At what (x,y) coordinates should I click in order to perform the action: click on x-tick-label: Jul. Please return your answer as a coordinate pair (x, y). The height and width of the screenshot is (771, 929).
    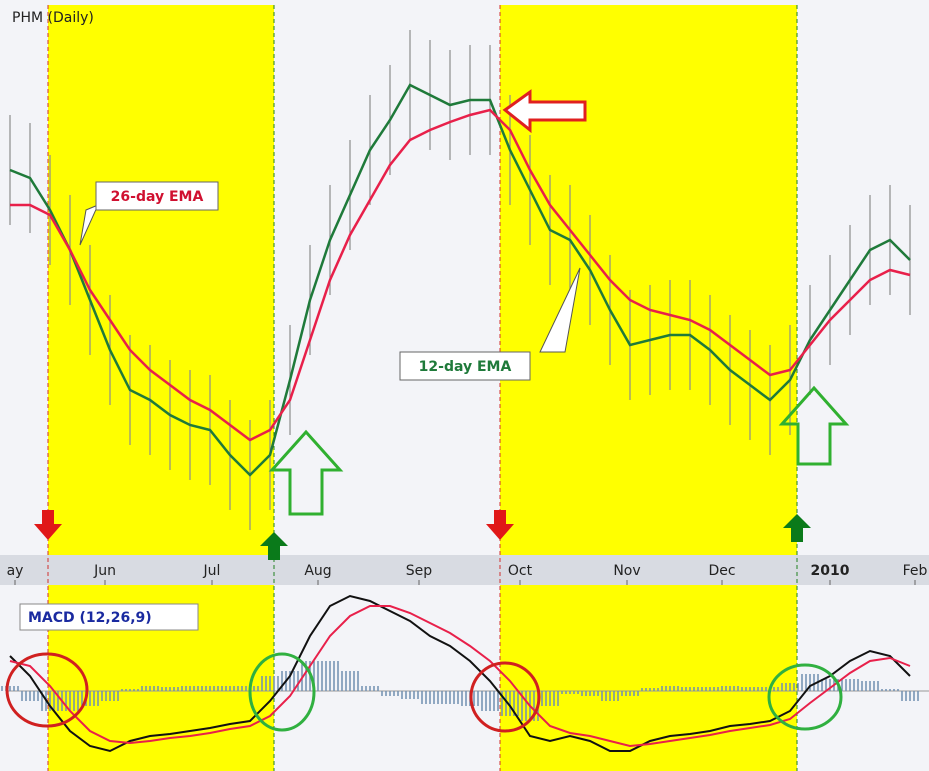
    Looking at the image, I should click on (212, 571).